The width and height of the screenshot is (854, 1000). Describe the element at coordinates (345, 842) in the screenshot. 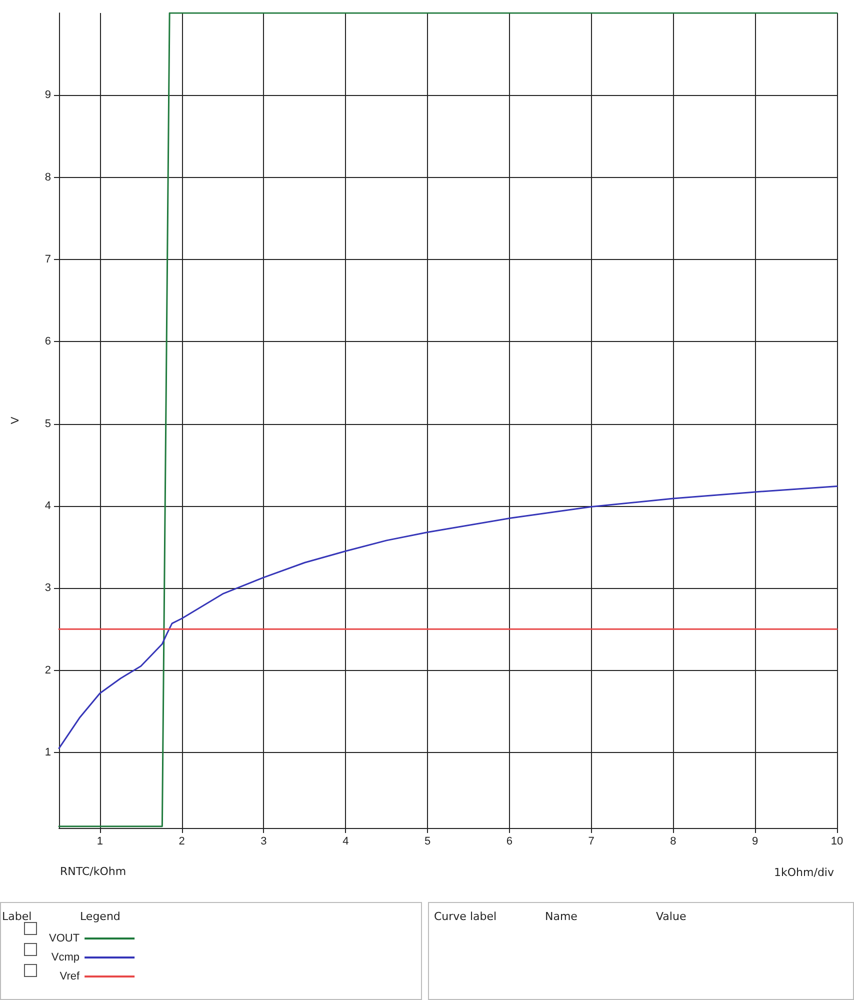

I see `x-tick-label: 4` at that location.